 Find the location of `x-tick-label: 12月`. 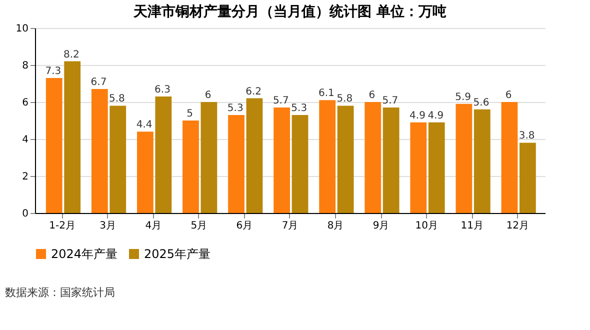

x-tick-label: 12月 is located at coordinates (518, 226).